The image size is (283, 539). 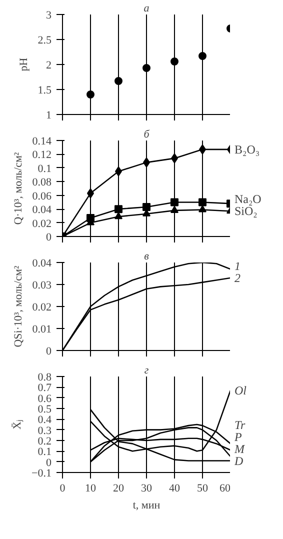 What do you see at coordinates (246, 211) in the screenshot?
I see `series-label: SiO₂` at bounding box center [246, 211].